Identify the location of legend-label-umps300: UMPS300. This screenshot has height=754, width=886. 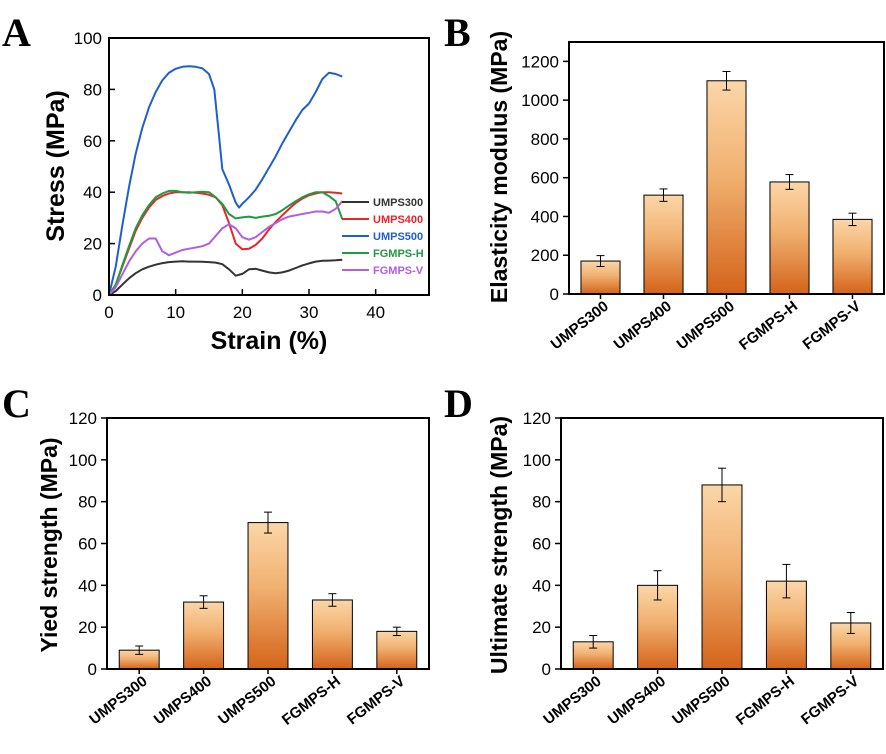
(398, 203).